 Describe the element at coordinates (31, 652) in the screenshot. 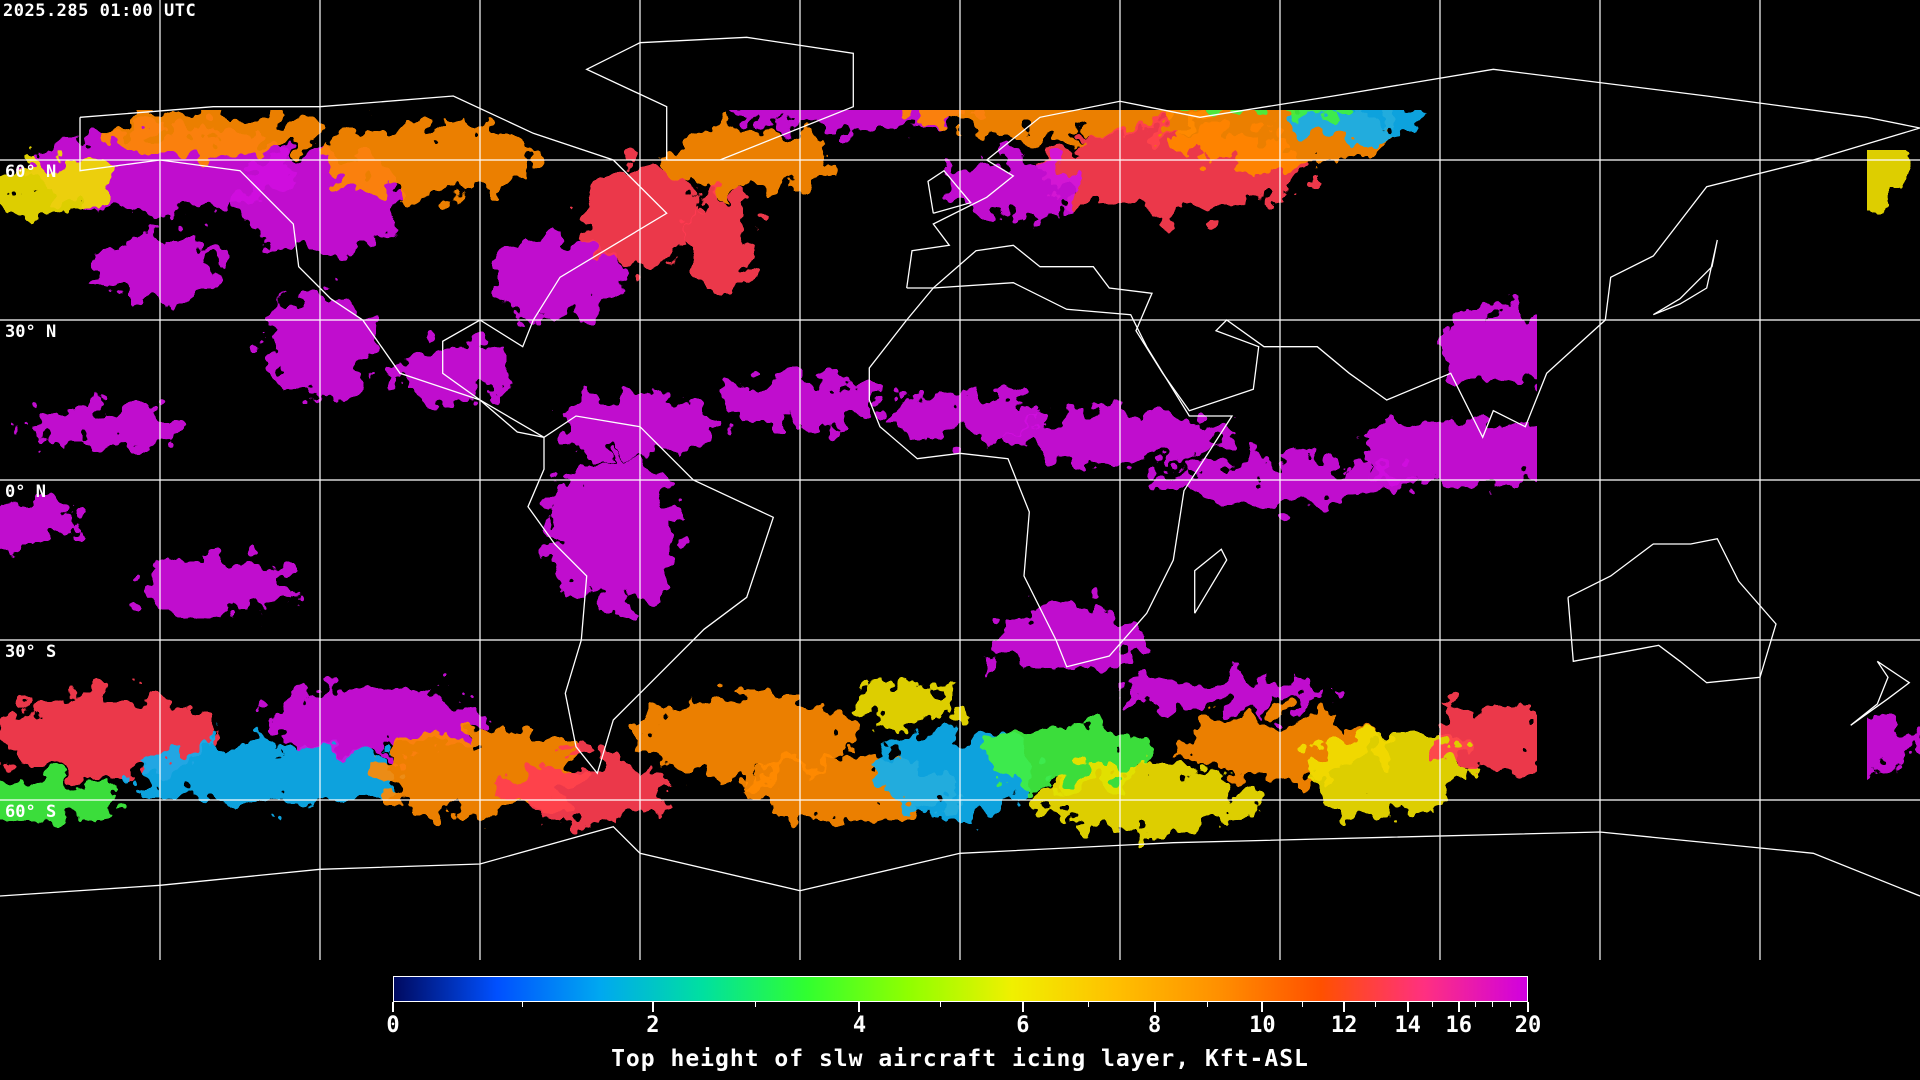

I see `lat-label-30s: 30° S` at that location.